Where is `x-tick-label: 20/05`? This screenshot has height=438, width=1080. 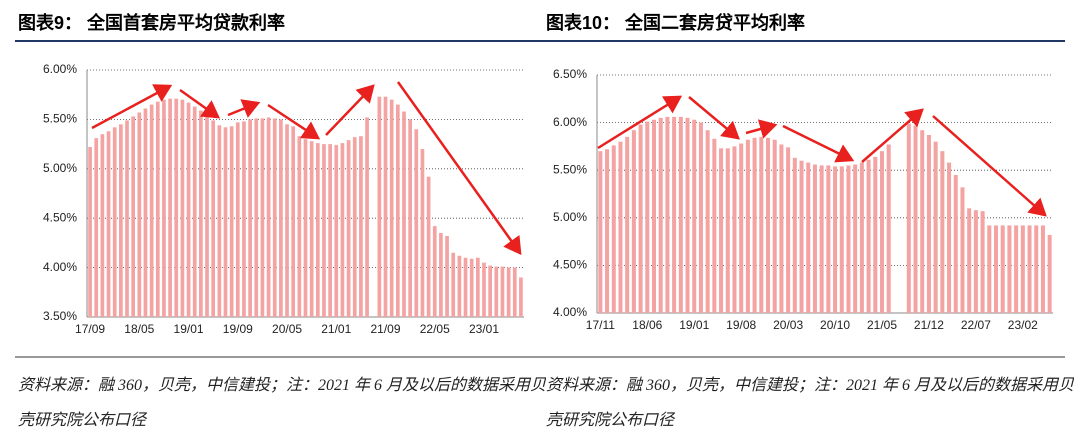
x-tick-label: 20/05 is located at coordinates (287, 329).